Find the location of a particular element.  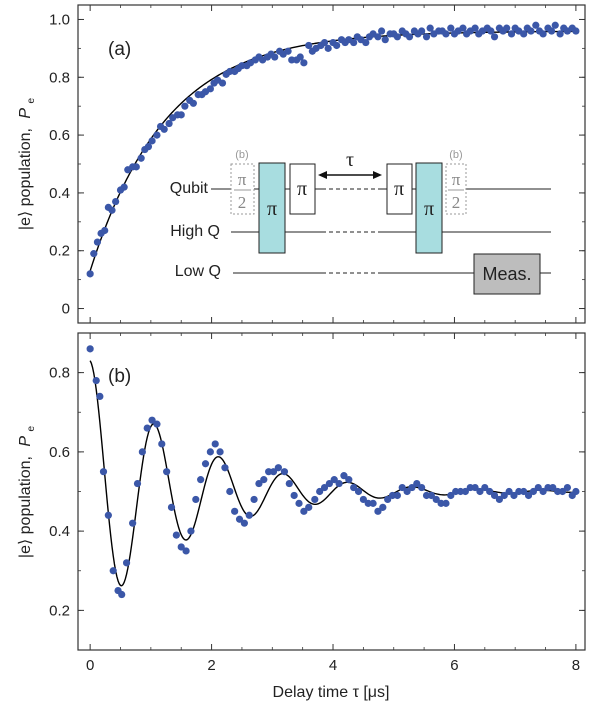

qubit-pi-1-label: π is located at coordinates (302, 189).